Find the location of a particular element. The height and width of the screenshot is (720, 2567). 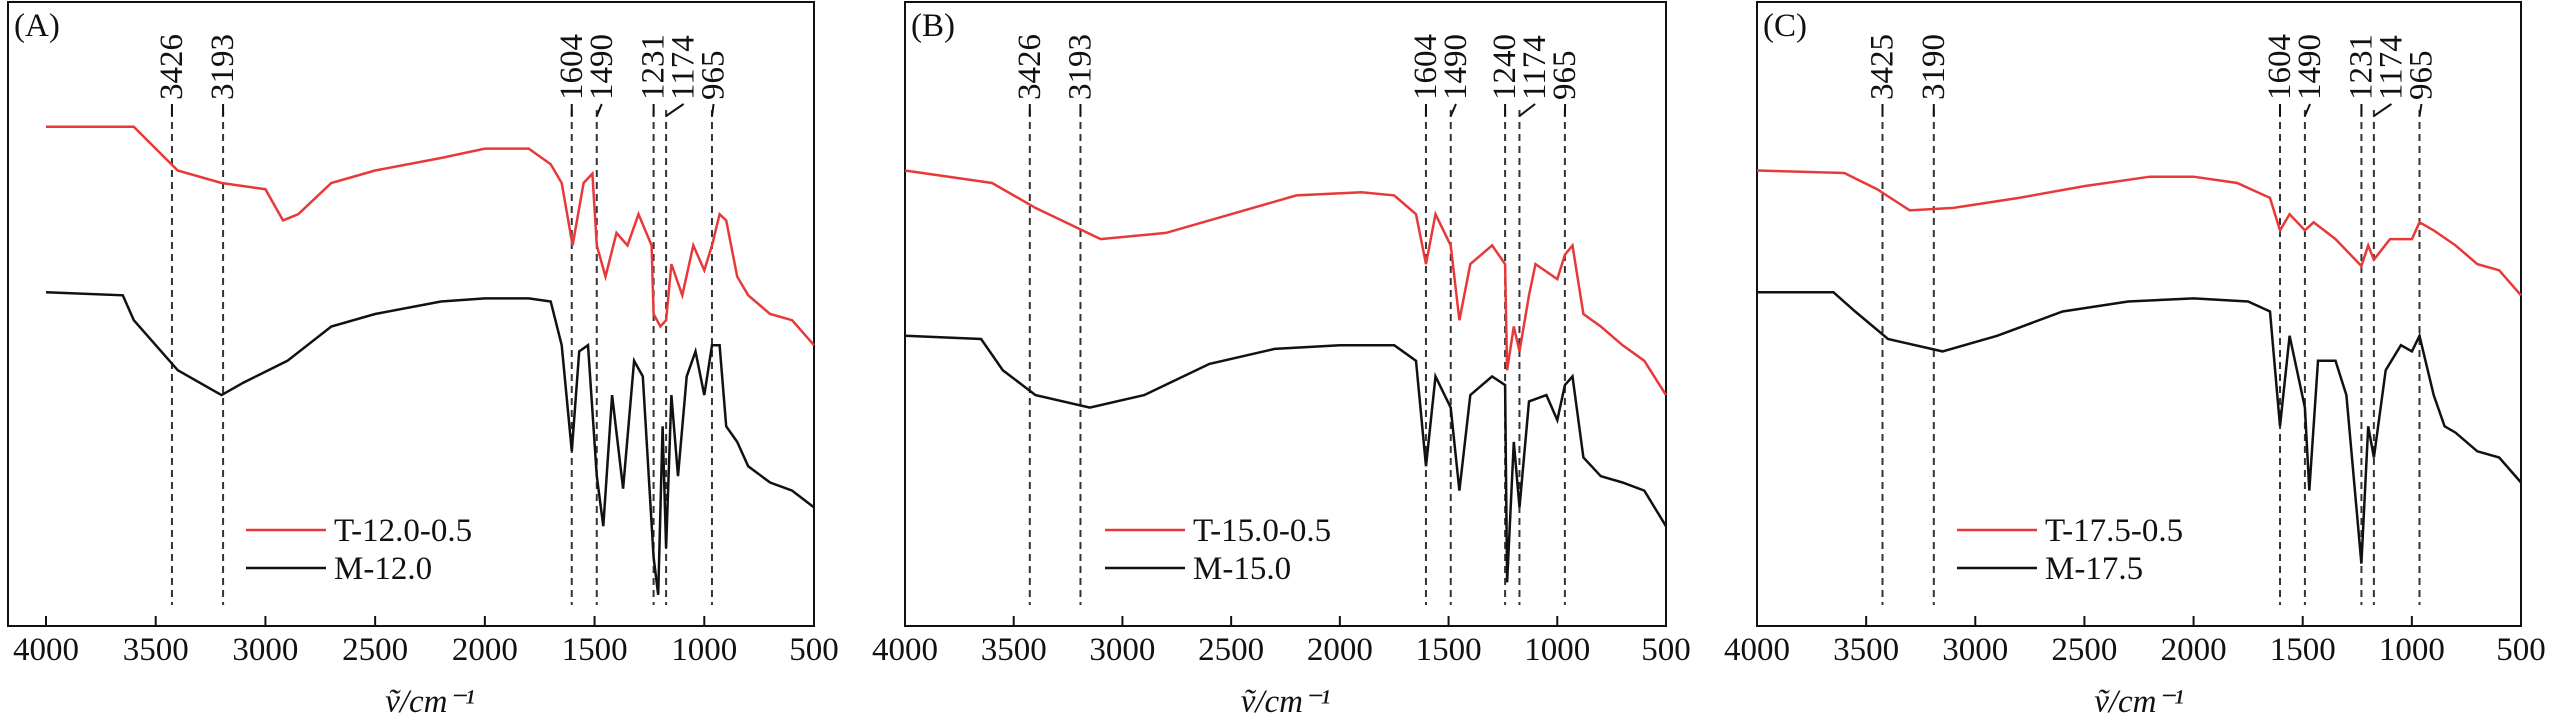

legend-label: T-15.0-0.5 is located at coordinates (1262, 531).